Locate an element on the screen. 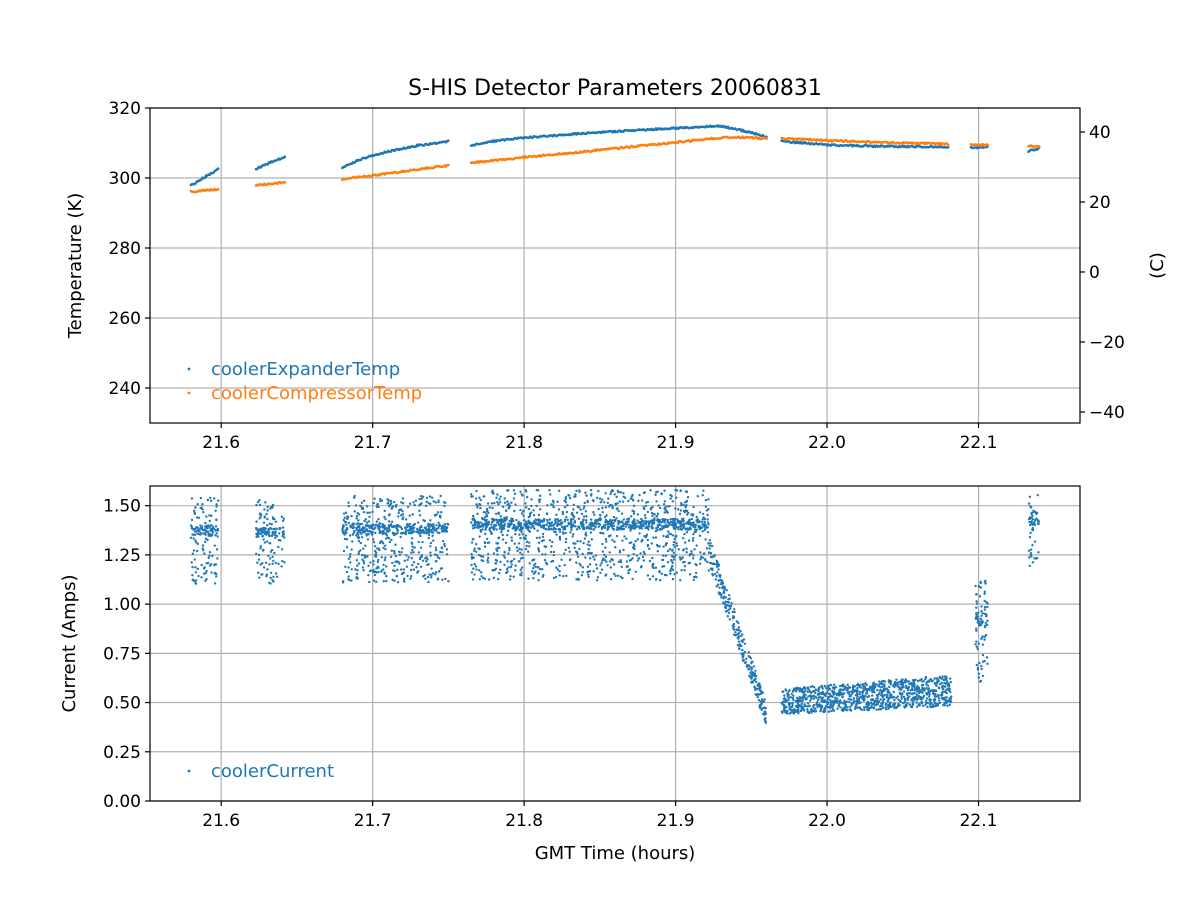 The height and width of the screenshot is (900, 1200). series-coolerCompressorTemp is located at coordinates (615, 164).